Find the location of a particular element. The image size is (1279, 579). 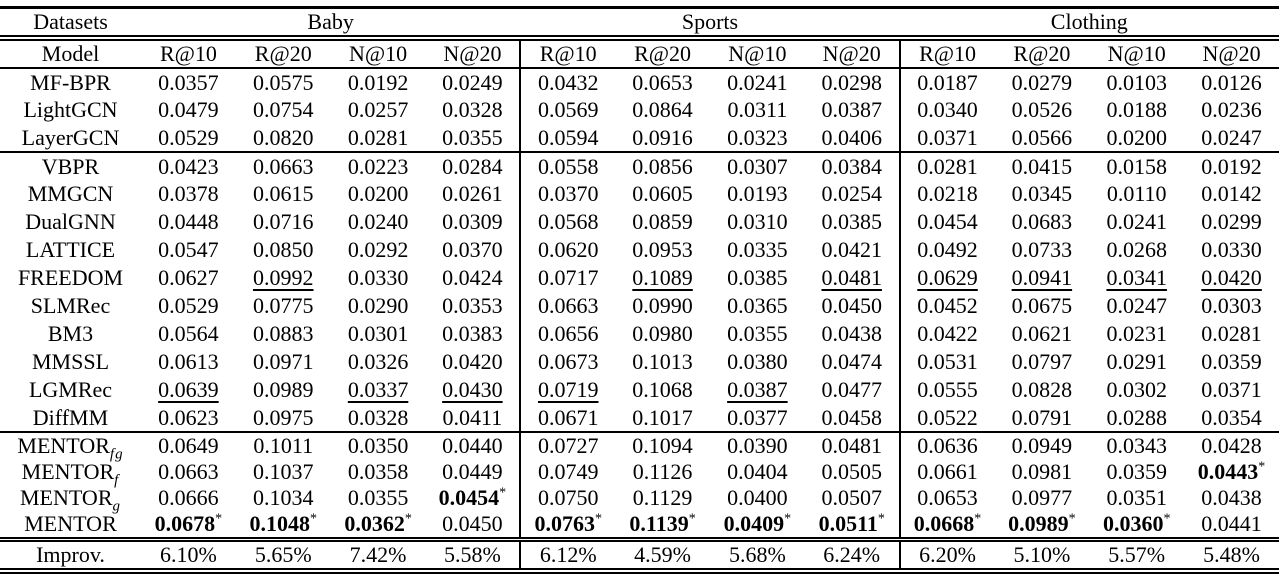

value-cell: 0.0716 is located at coordinates (283, 221).